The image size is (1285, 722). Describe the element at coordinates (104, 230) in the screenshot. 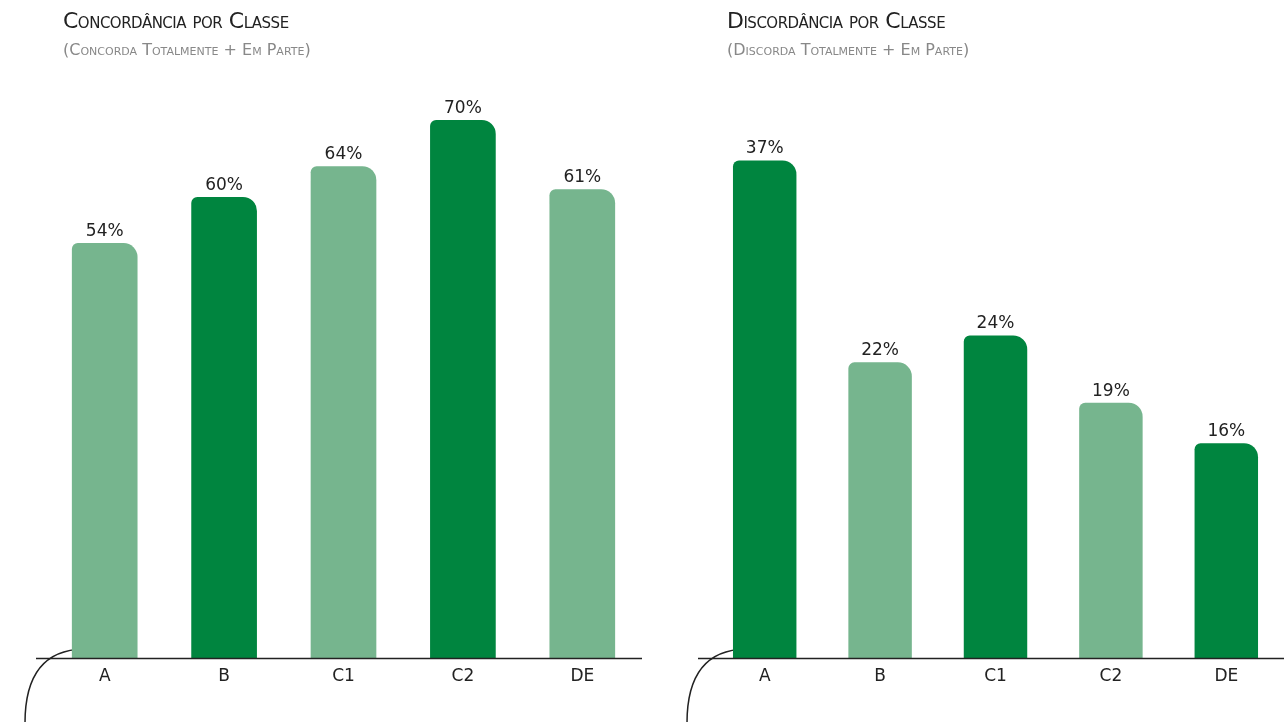

I see `data-label: 54%` at that location.